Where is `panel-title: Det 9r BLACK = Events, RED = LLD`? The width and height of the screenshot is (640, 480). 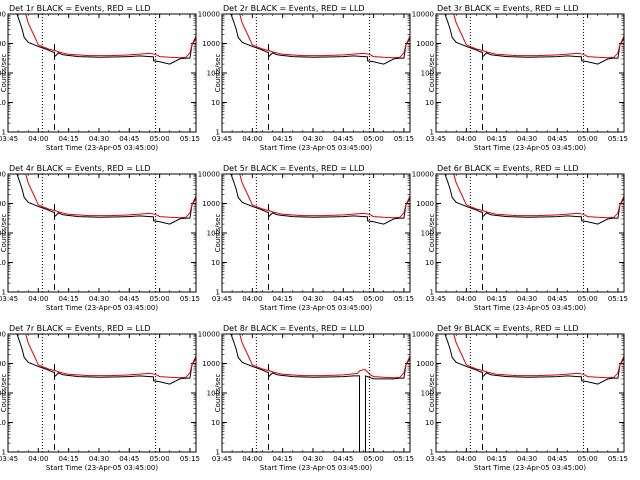
panel-title: Det 9r BLACK = Events, RED = LLD is located at coordinates (508, 328).